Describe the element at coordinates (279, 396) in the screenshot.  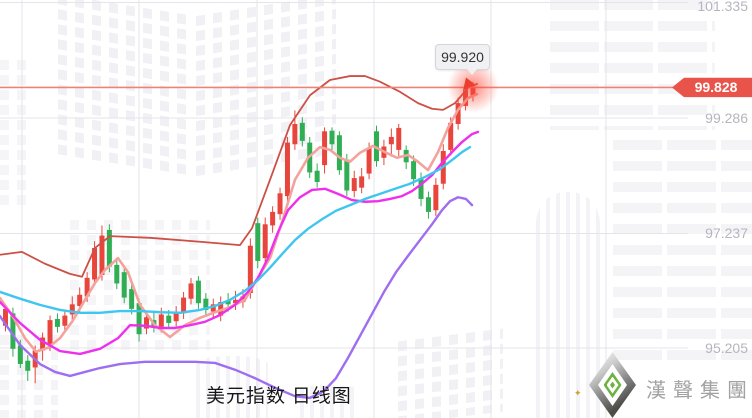
I see `chart-title: 美元指数 日线图` at that location.